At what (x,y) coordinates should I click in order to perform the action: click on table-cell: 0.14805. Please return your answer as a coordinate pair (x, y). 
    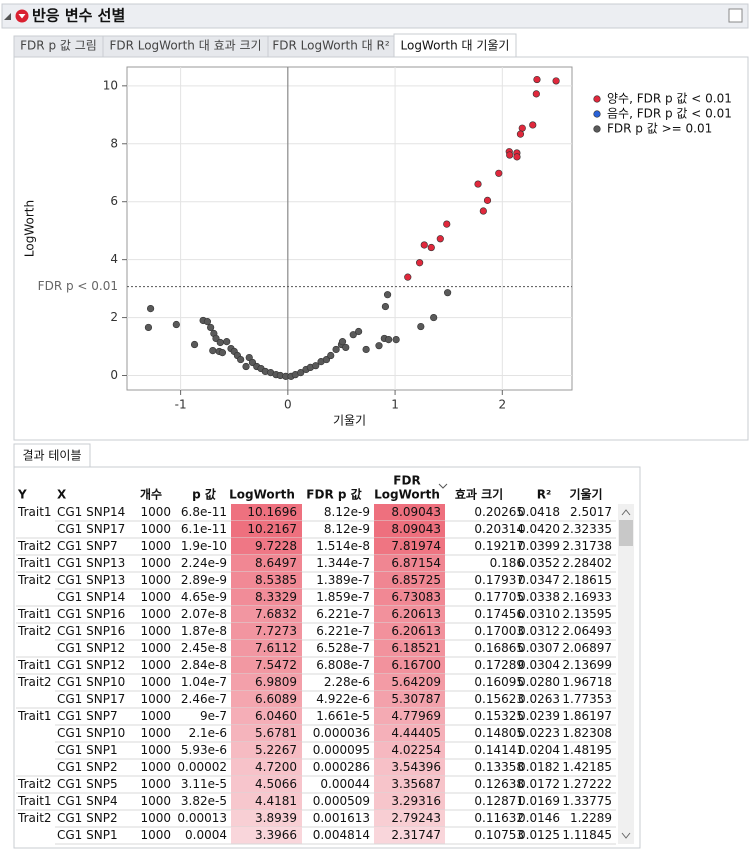
    Looking at the image, I should click on (499, 733).